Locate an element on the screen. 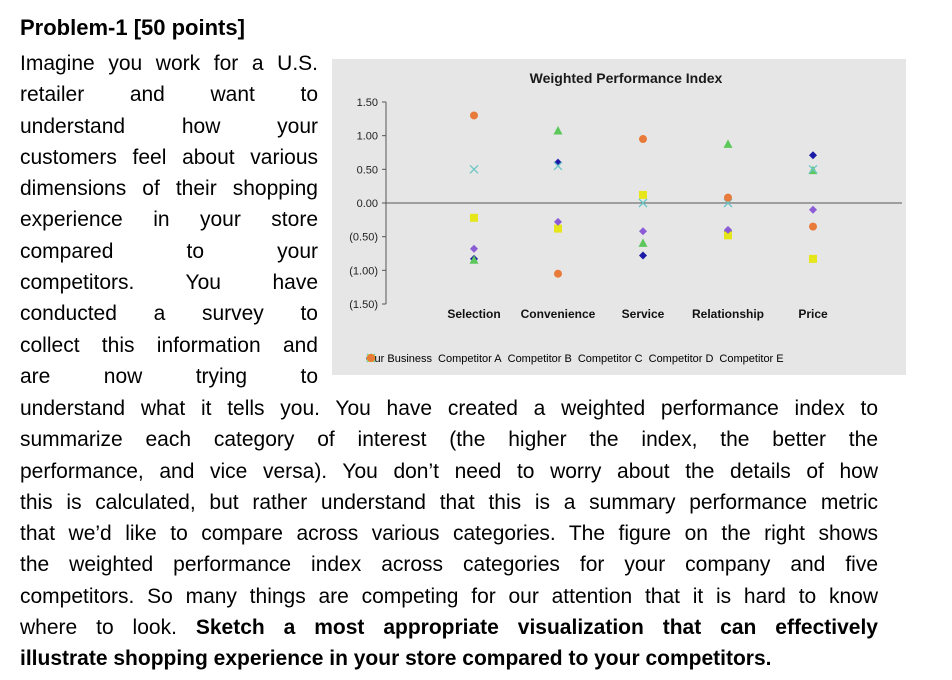  x-category-label: Selection is located at coordinates (473, 314).